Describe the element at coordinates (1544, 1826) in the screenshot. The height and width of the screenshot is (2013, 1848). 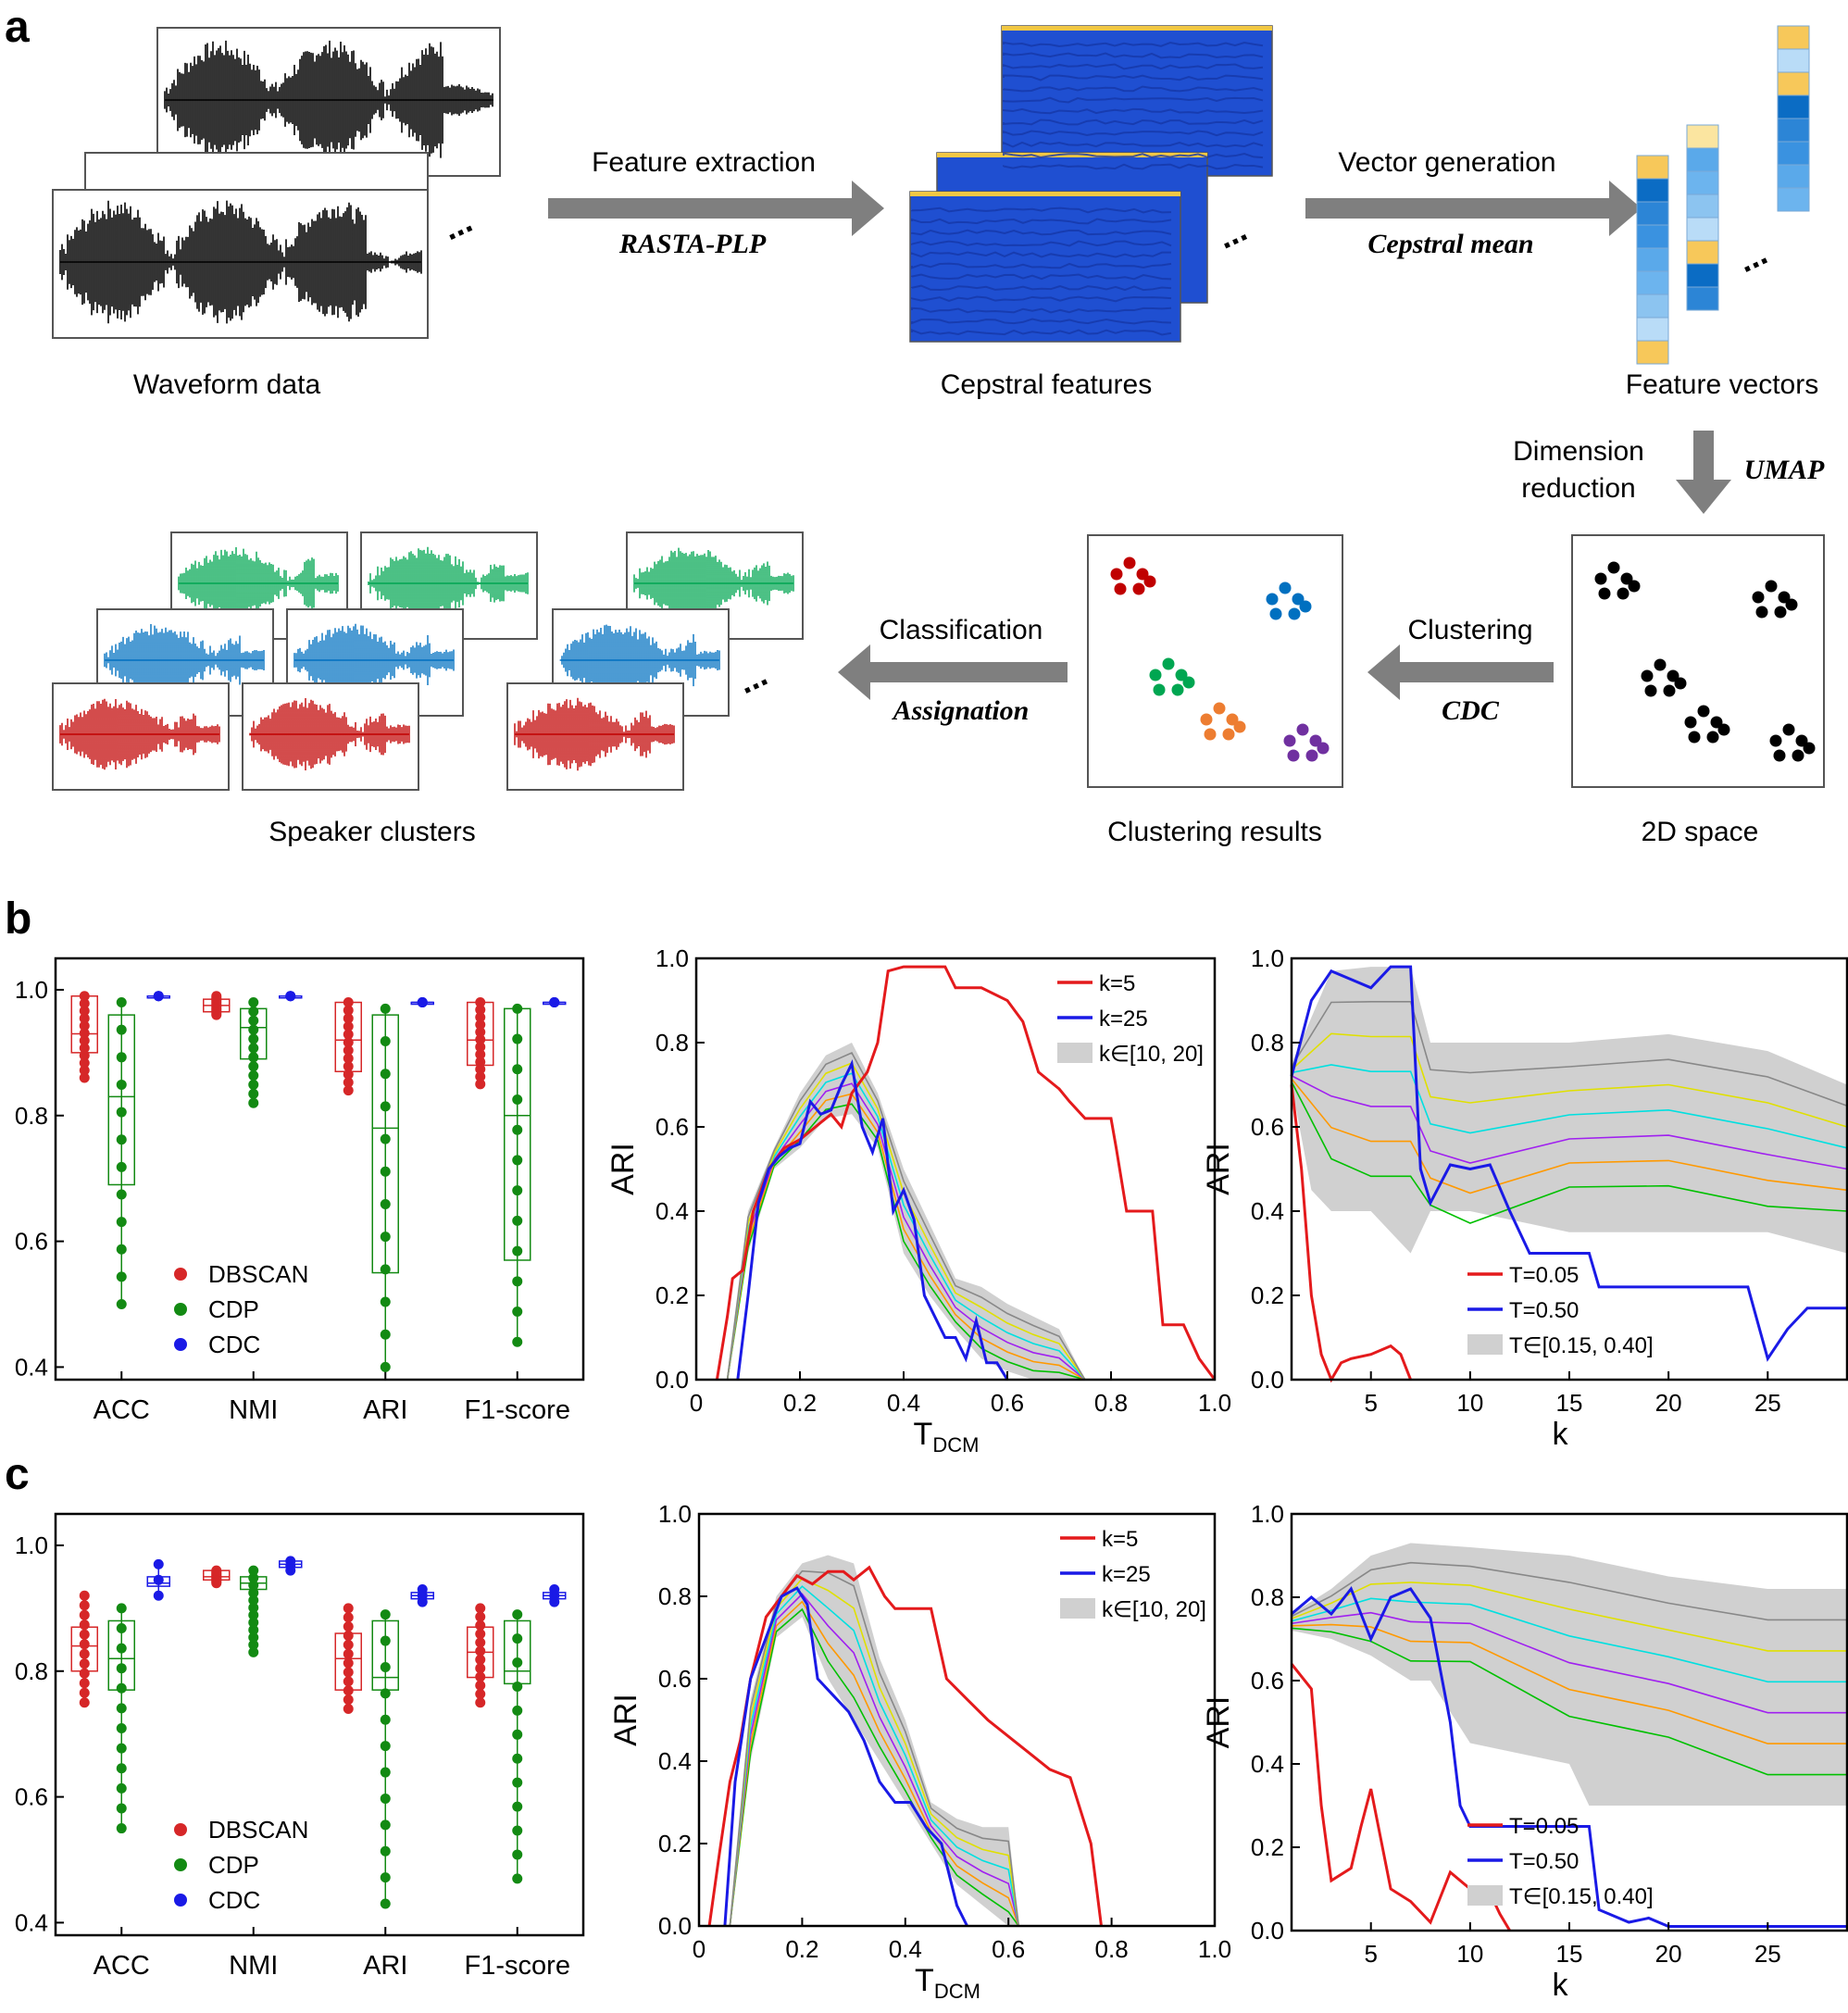
I see `legend-label: T=0.05` at that location.